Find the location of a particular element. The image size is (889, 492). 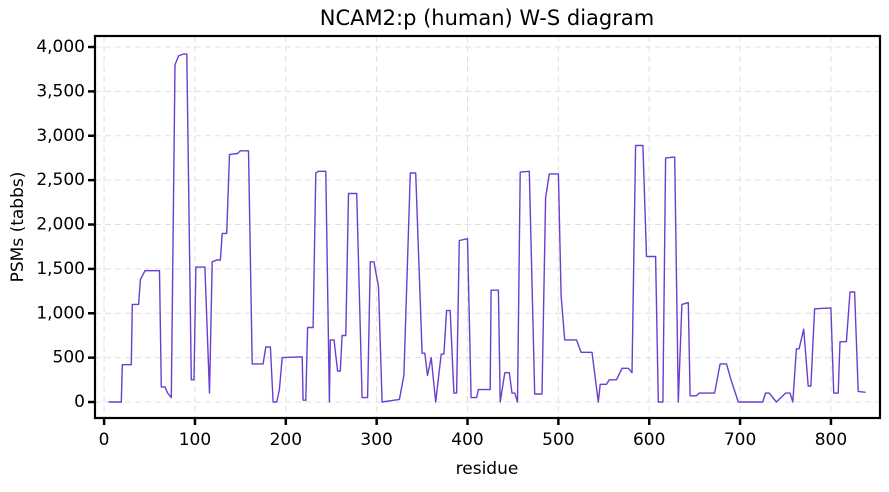

y-tick-label: 3,000 is located at coordinates (60, 136).